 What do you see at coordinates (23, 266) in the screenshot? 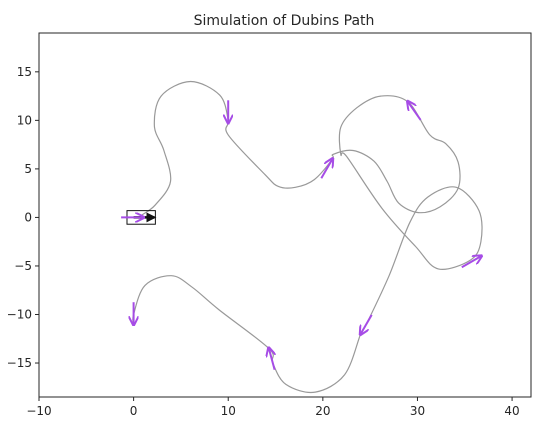
I see `y-tick-label: −5` at bounding box center [23, 266].